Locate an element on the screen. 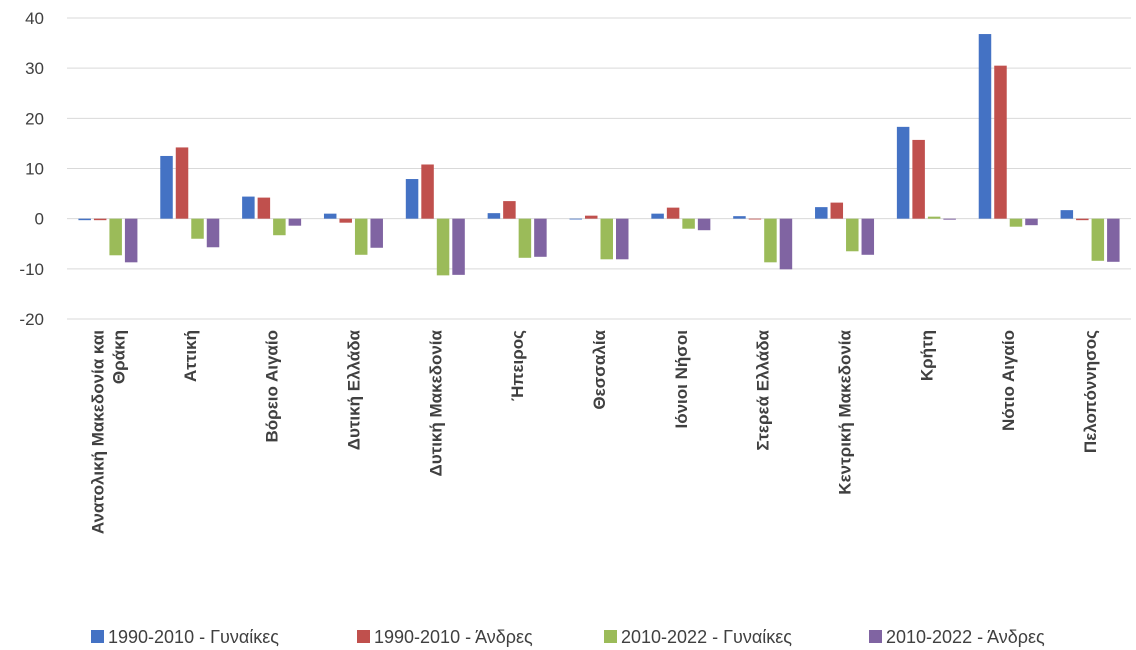 This screenshot has height=650, width=1136. x-tick-label-line: Πελοπόννησος is located at coordinates (1090, 391).